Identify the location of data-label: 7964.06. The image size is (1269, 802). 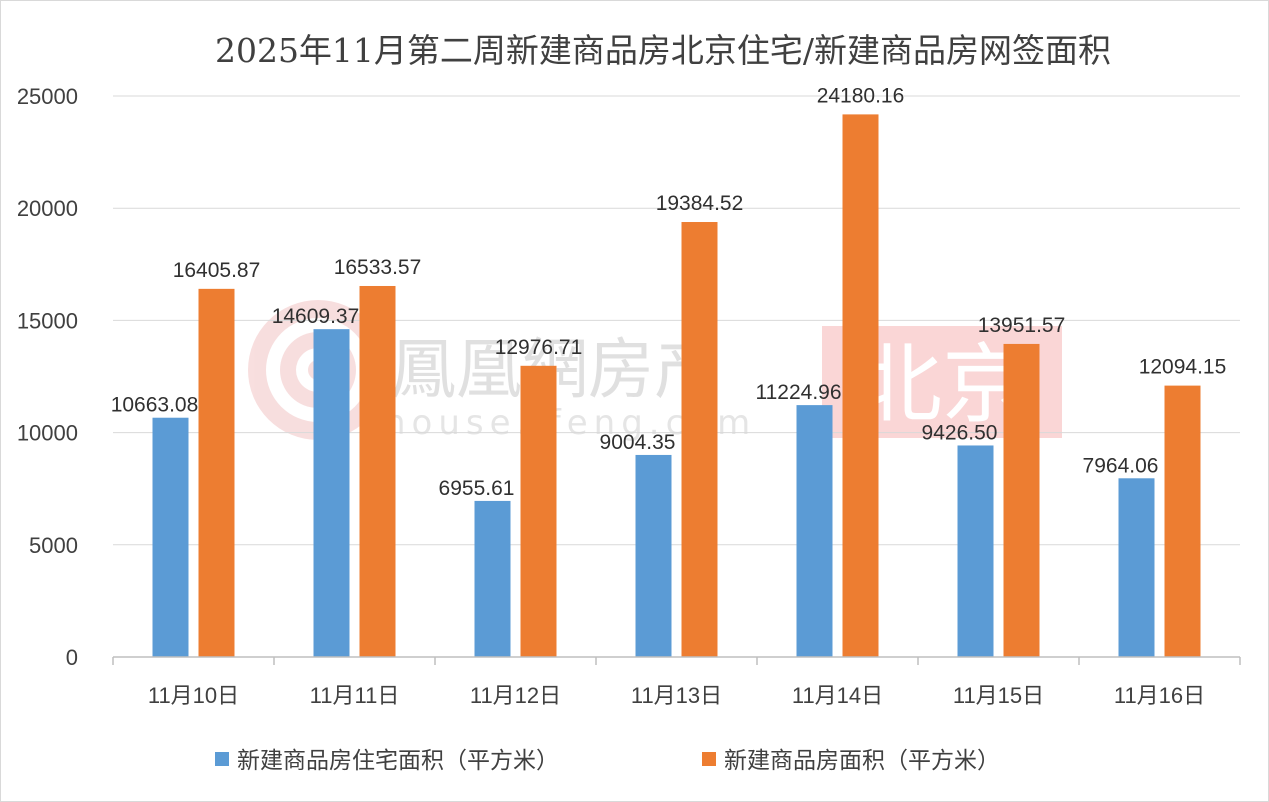
(1121, 465).